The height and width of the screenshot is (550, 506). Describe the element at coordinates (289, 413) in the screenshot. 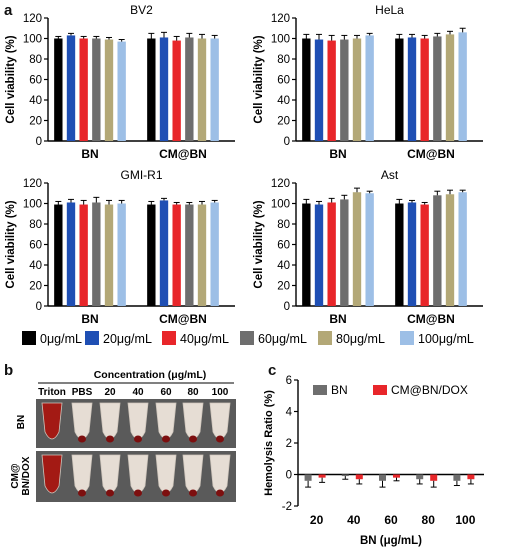

I see `y-tick-label: 4` at that location.